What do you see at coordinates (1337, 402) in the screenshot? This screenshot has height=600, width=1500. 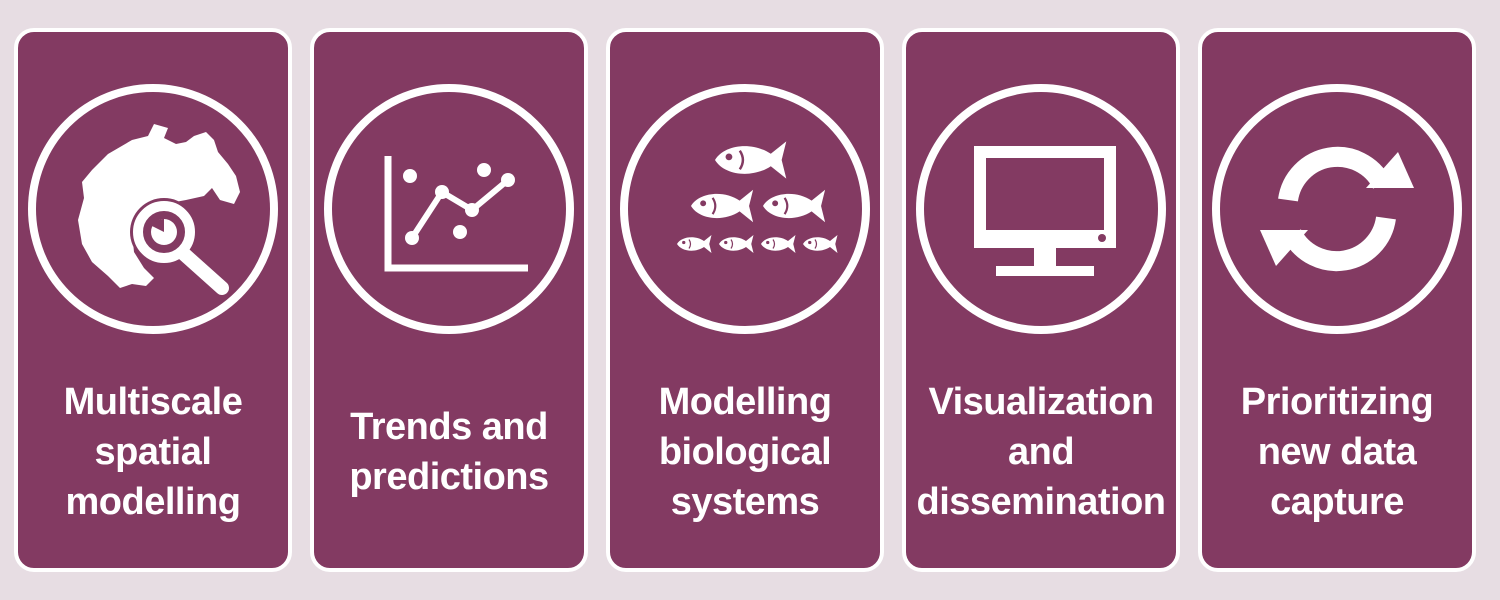 I see `label-line: Prioritizing` at bounding box center [1337, 402].